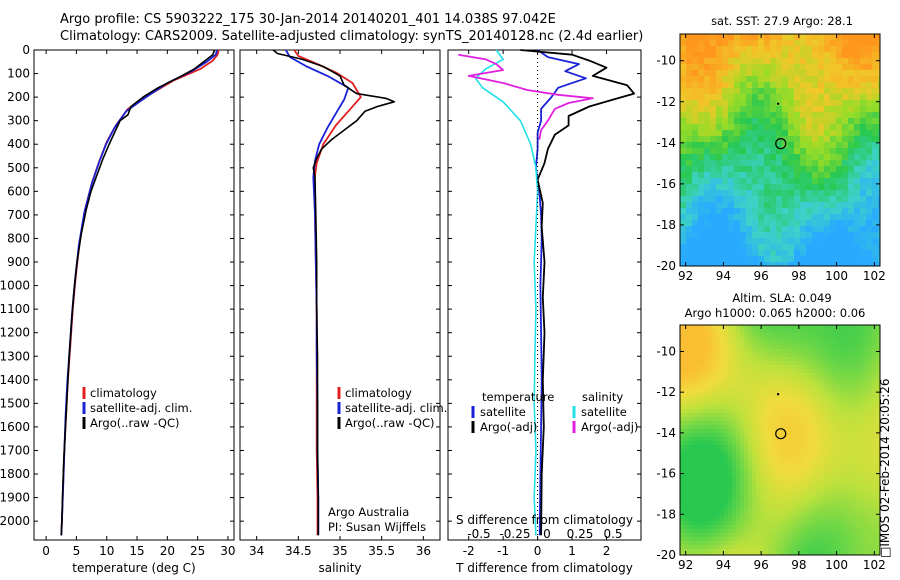 Image resolution: width=900 pixels, height=580 pixels. What do you see at coordinates (612, 534) in the screenshot?
I see `difference-s-tick-label: 0.5` at bounding box center [612, 534].